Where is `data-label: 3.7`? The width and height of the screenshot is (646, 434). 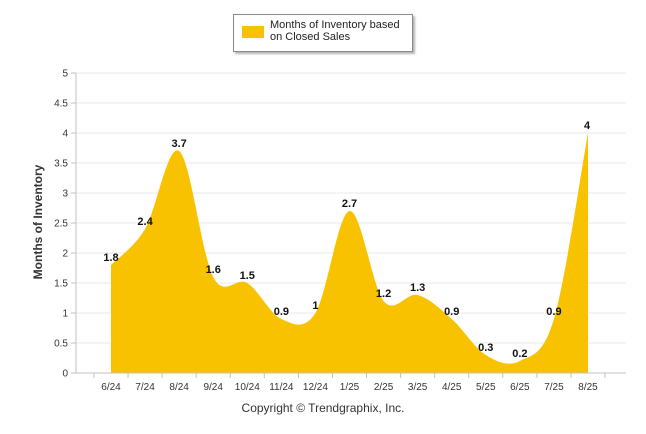 data-label: 3.7 is located at coordinates (178, 144).